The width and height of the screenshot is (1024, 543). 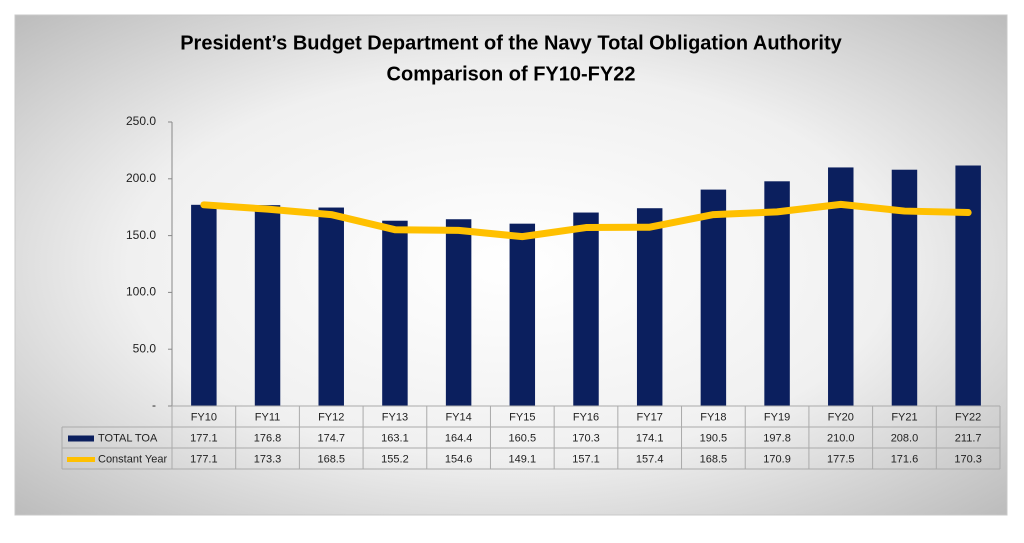 What do you see at coordinates (714, 438) in the screenshot?
I see `table-value: 190.5` at bounding box center [714, 438].